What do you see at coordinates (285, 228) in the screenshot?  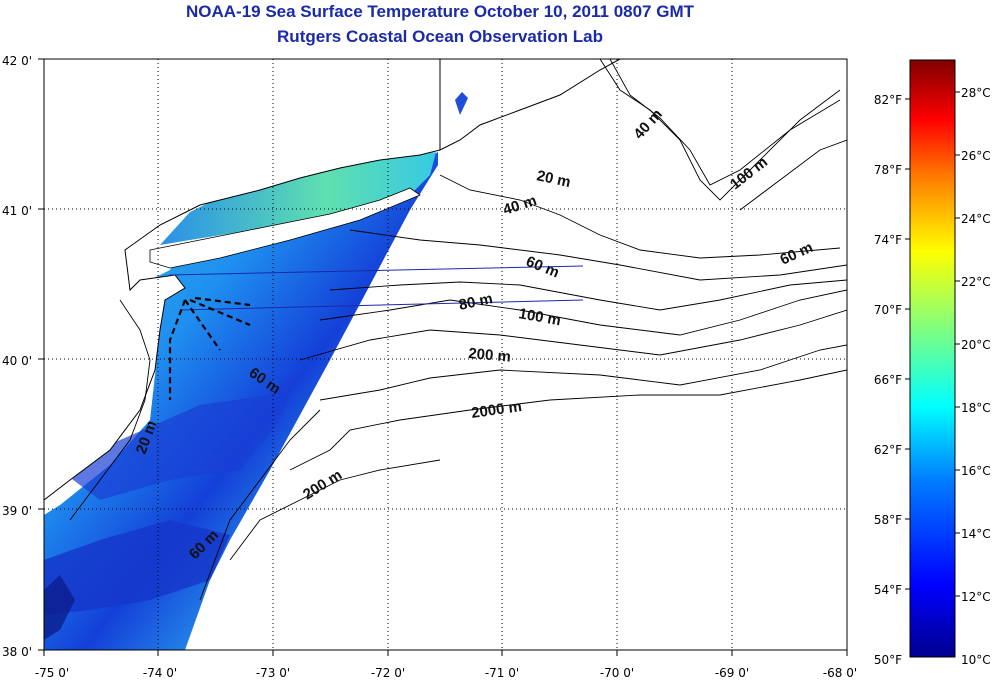 I see `long-island` at bounding box center [285, 228].